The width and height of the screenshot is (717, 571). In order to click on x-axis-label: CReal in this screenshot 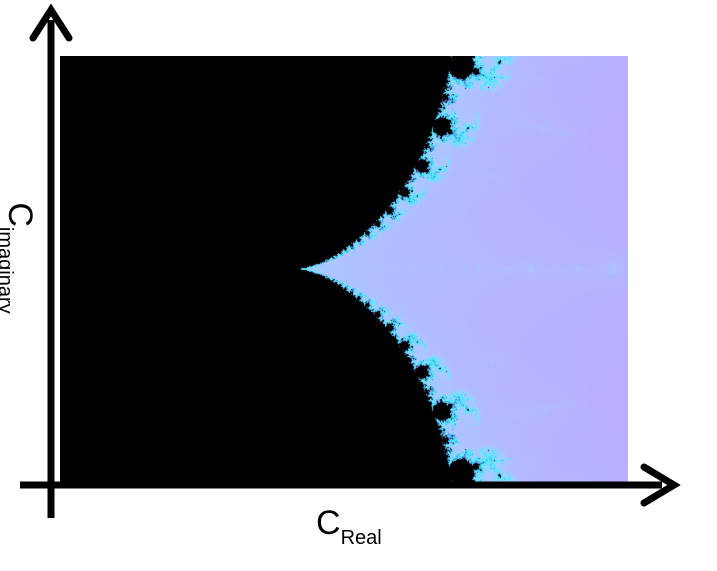, I will do `click(349, 526)`.